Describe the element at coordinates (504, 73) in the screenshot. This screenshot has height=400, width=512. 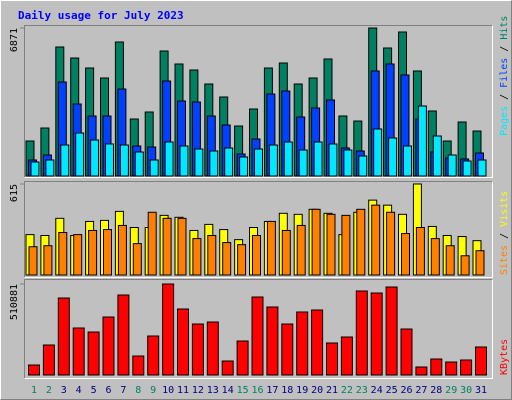
I see `legend-entry: Files` at that location.